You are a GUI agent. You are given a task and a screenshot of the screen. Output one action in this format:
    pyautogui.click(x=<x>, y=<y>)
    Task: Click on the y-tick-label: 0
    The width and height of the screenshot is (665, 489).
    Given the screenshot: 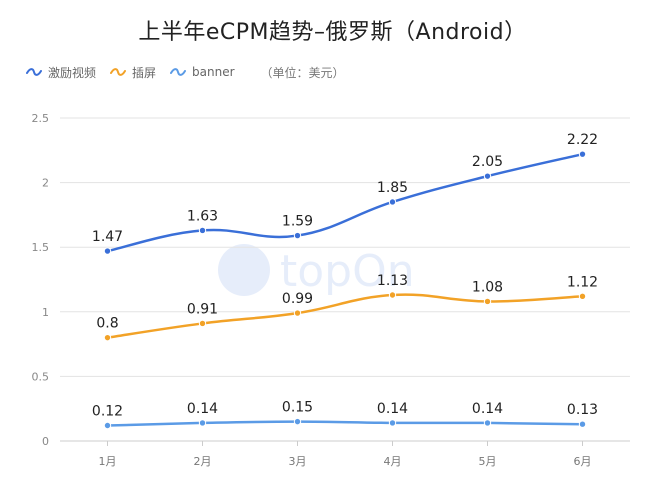 What is the action you would take?
    pyautogui.click(x=45, y=441)
    